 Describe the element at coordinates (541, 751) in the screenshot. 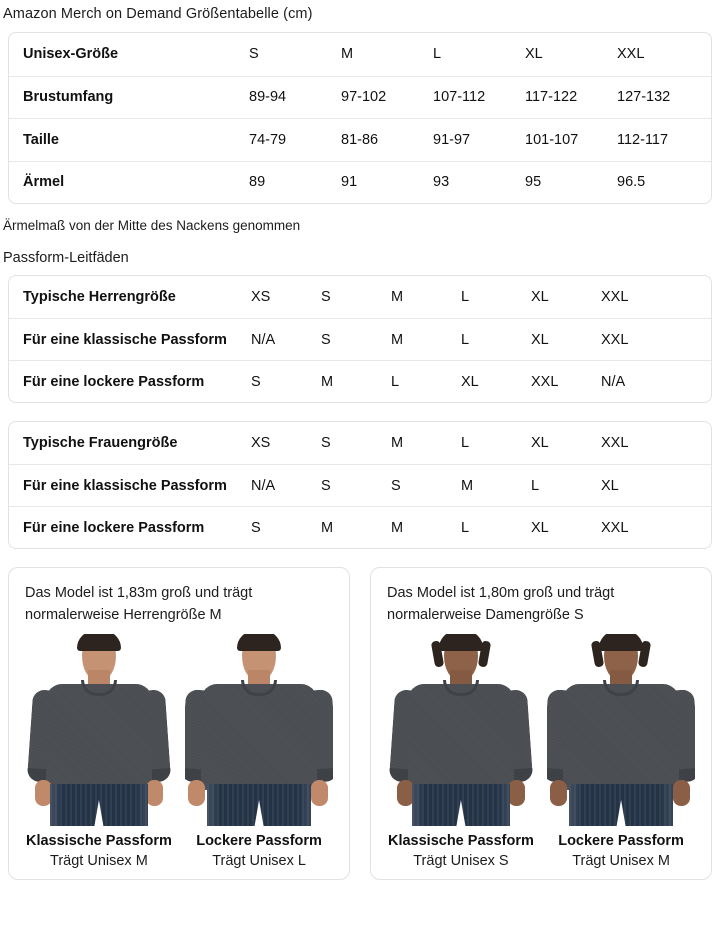

I see `female-model-figures: Klassische Passform Trägt Unisex S` at that location.